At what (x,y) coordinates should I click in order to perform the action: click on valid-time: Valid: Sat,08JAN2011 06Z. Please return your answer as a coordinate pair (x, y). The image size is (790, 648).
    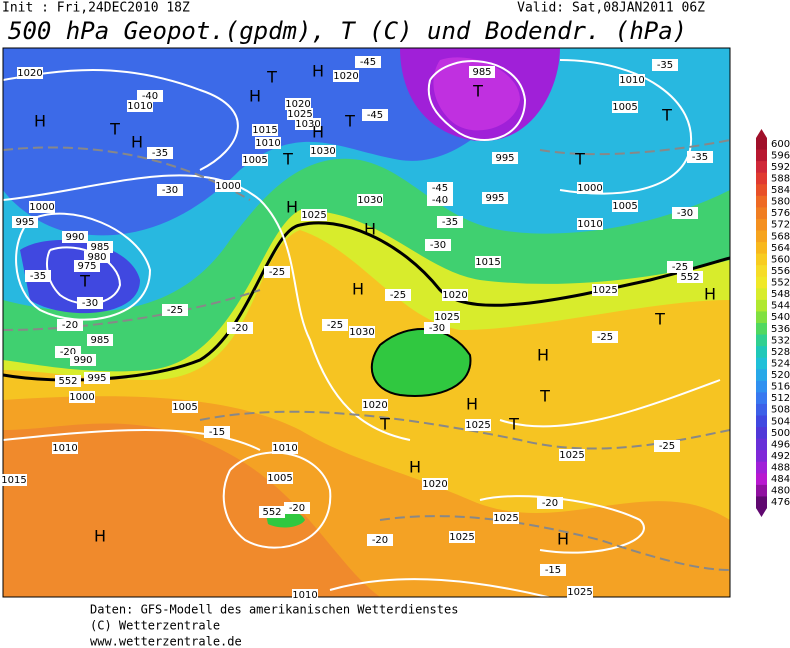
    Looking at the image, I should click on (611, 8).